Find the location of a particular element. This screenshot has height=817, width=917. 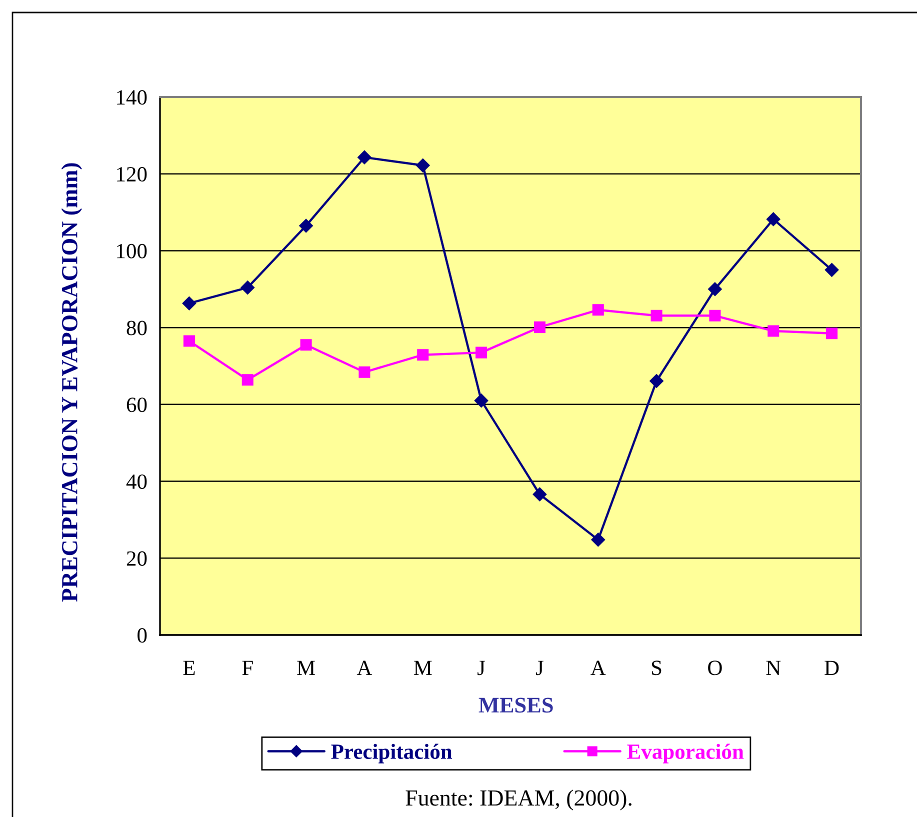

y-tick-label: 140 is located at coordinates (132, 97).